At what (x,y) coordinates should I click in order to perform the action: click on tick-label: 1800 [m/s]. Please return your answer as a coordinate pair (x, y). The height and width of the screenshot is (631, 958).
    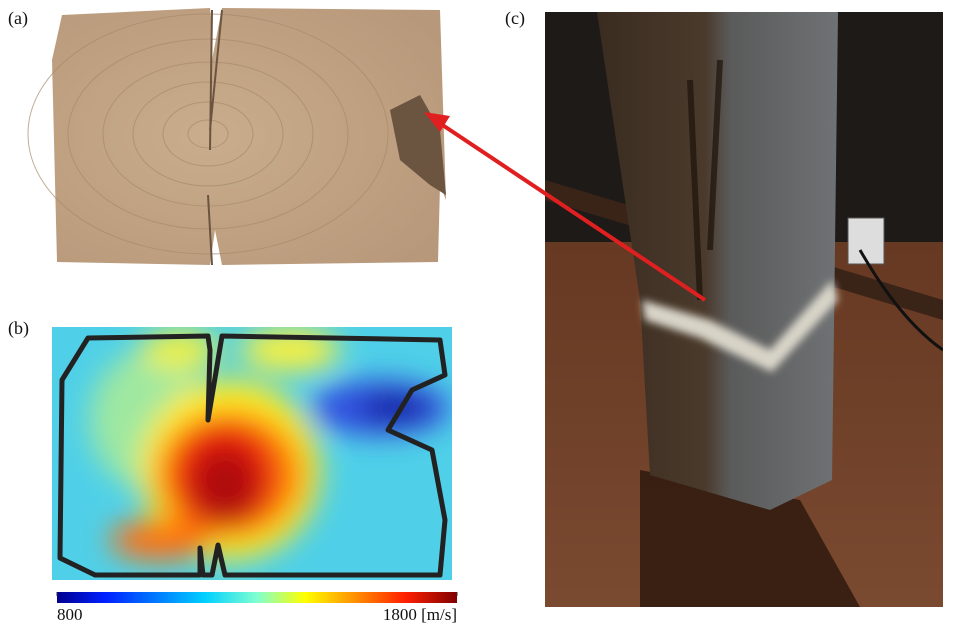
    Looking at the image, I should click on (420, 614).